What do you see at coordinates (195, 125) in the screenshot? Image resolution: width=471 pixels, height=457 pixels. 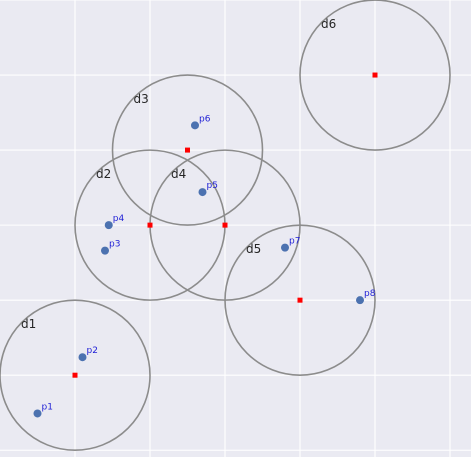 I see `point-p6` at bounding box center [195, 125].